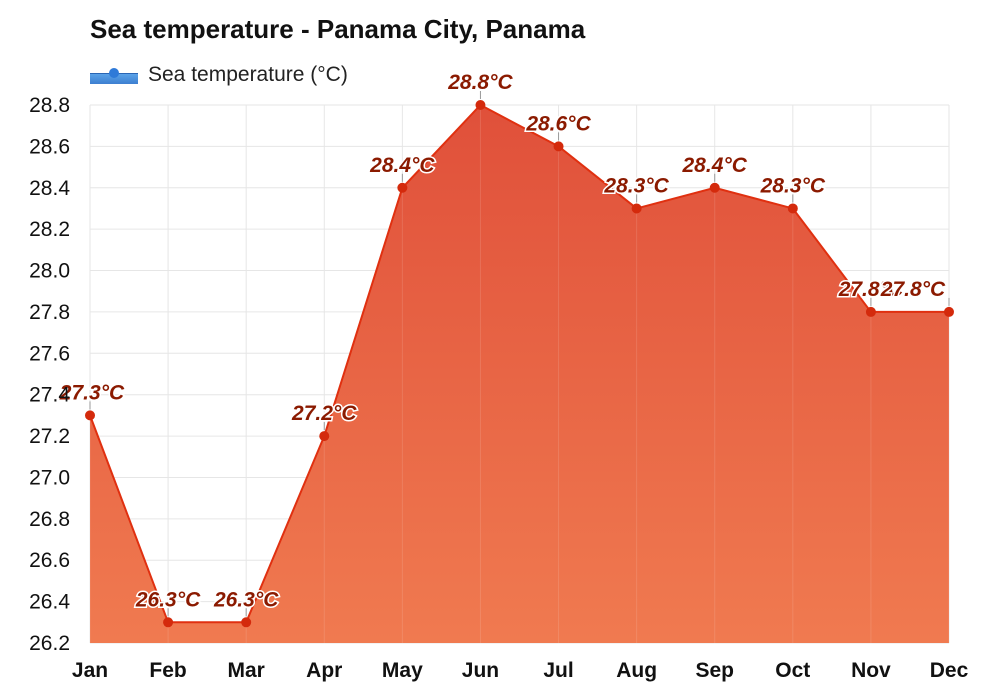 The width and height of the screenshot is (1000, 700). Describe the element at coordinates (871, 289) in the screenshot. I see `data-label-nov: 27.8°C` at that location.